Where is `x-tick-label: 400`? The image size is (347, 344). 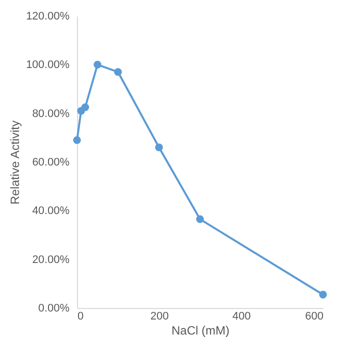 x-tick-label: 400 is located at coordinates (241, 316).